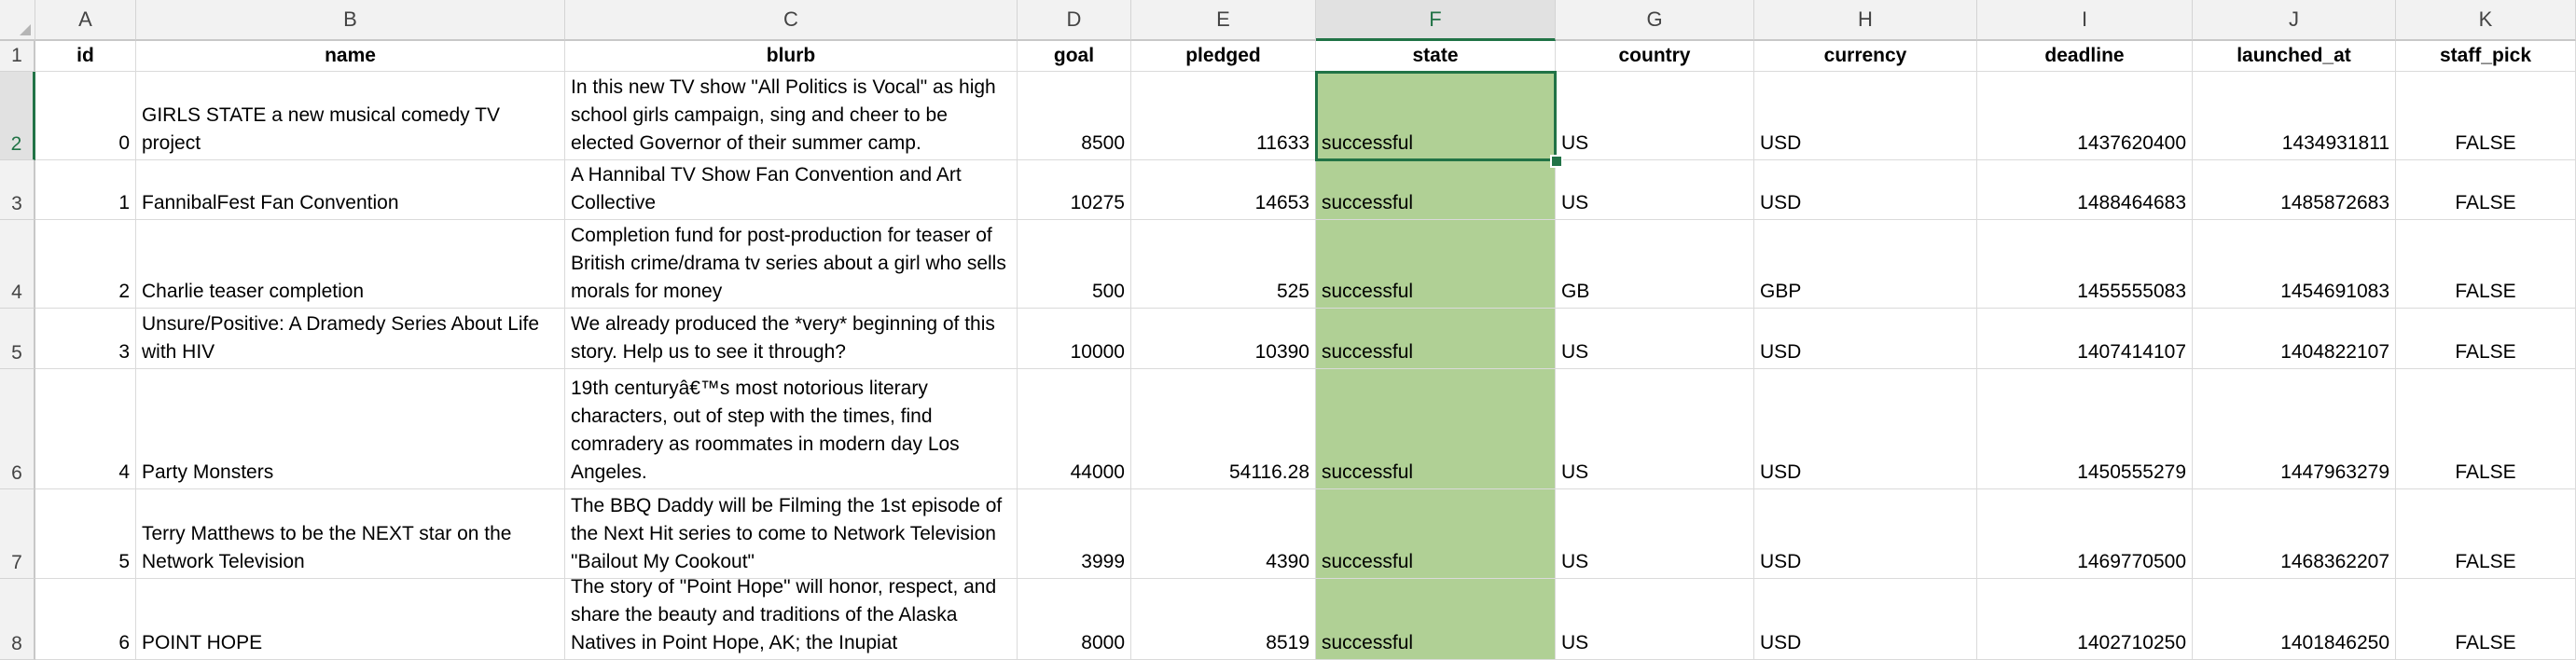  What do you see at coordinates (17, 264) in the screenshot?
I see `row-header-4: 4` at bounding box center [17, 264].